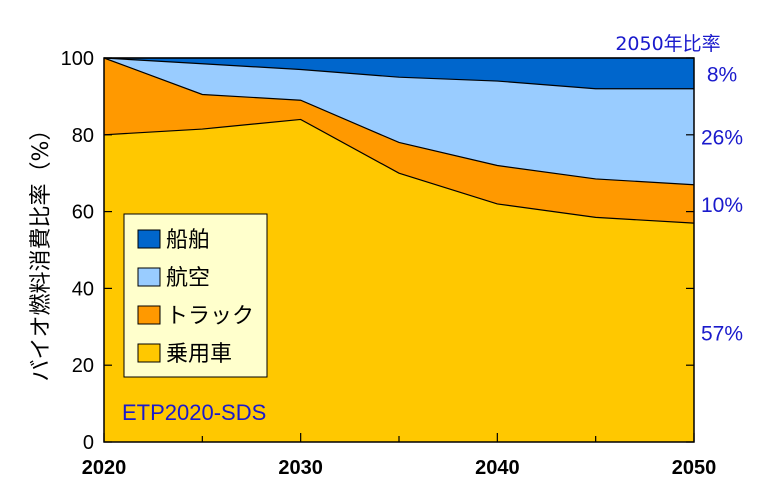 The image size is (768, 500). Describe the element at coordinates (77, 59) in the screenshot. I see `y-tick-label: 100` at that location.